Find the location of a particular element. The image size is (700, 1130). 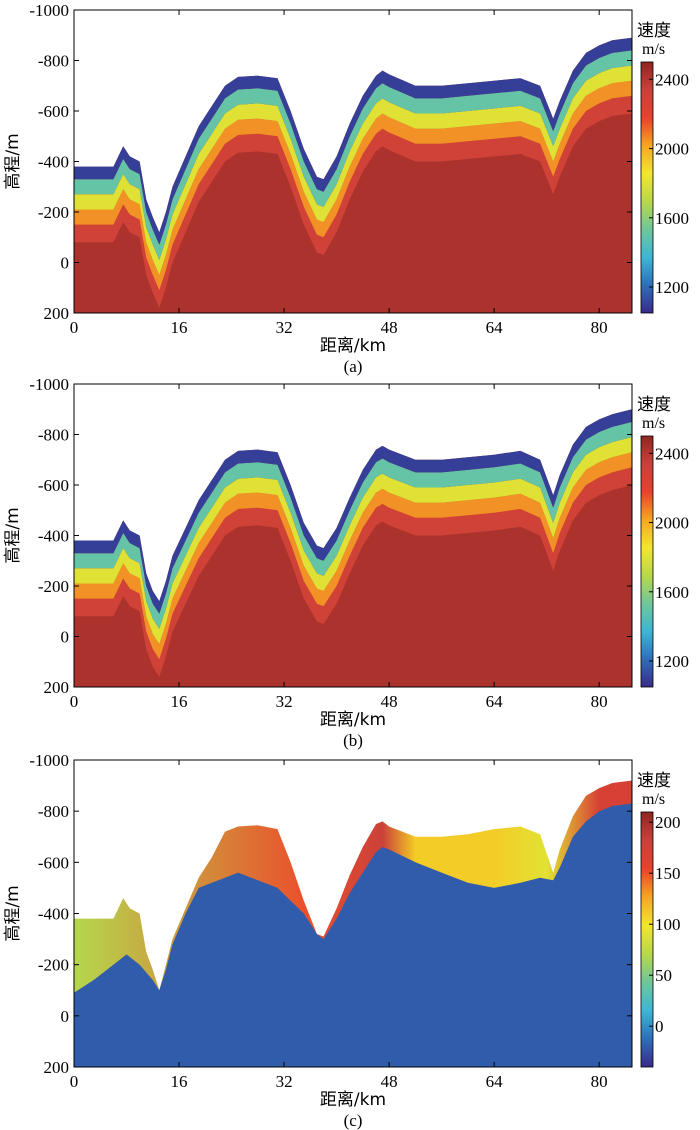

colorbar-tick-label: 100 is located at coordinates (668, 924).